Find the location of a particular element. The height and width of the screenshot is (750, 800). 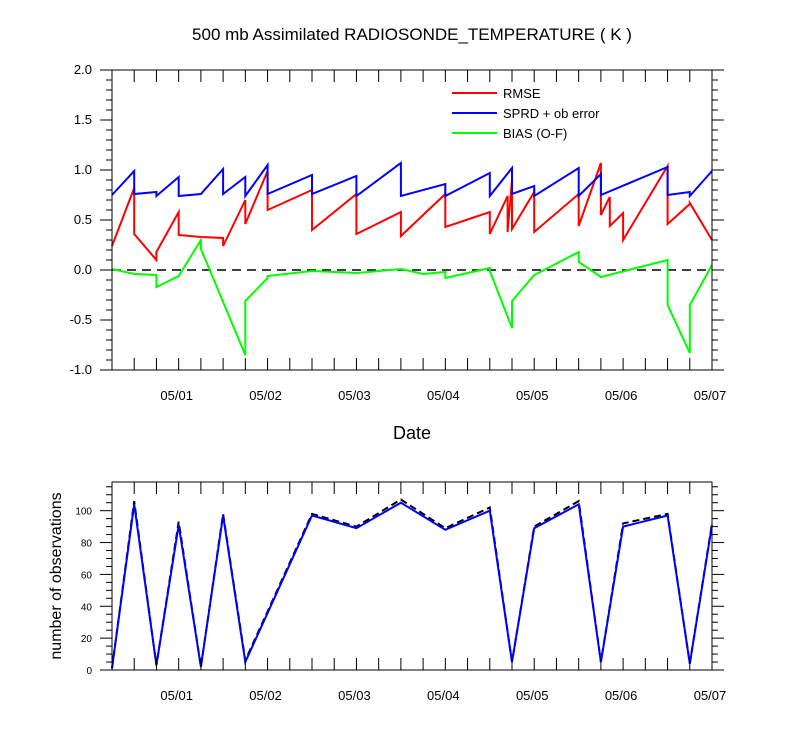

y-tick-label: 0 is located at coordinates (89, 671).